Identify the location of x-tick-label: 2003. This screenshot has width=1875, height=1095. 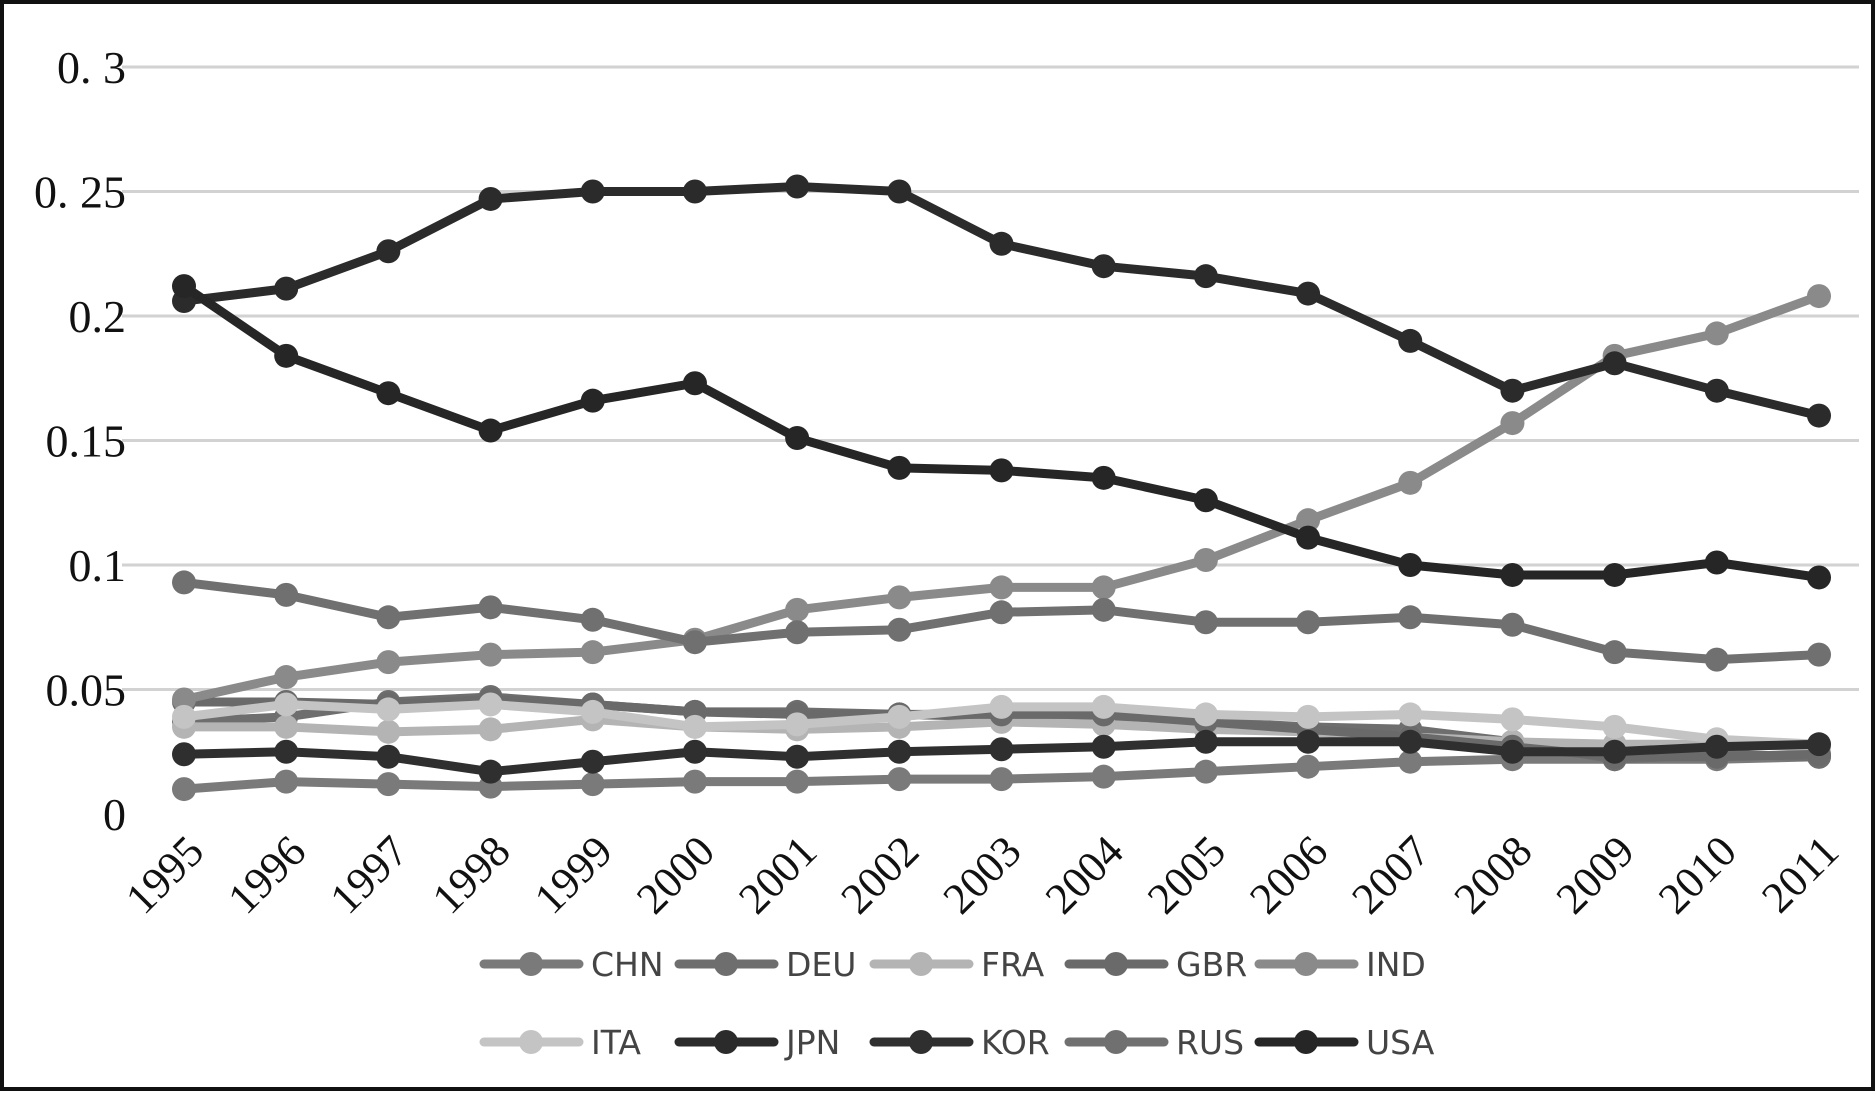
(982, 874).